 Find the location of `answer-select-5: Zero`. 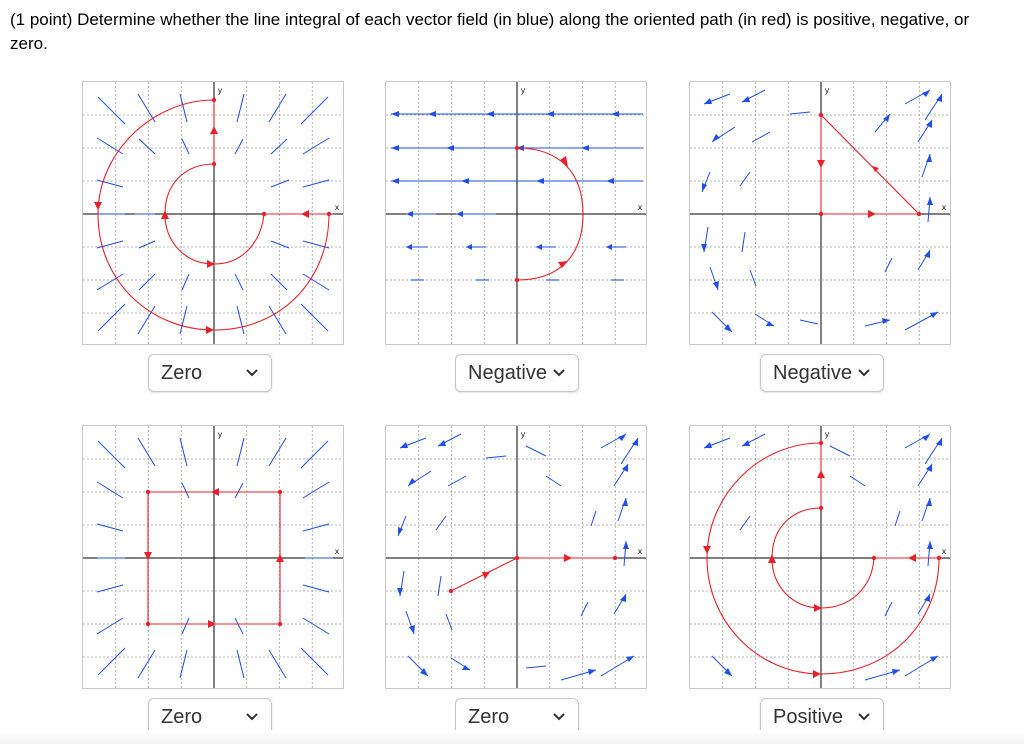

answer-select-5: Zero is located at coordinates (517, 717).